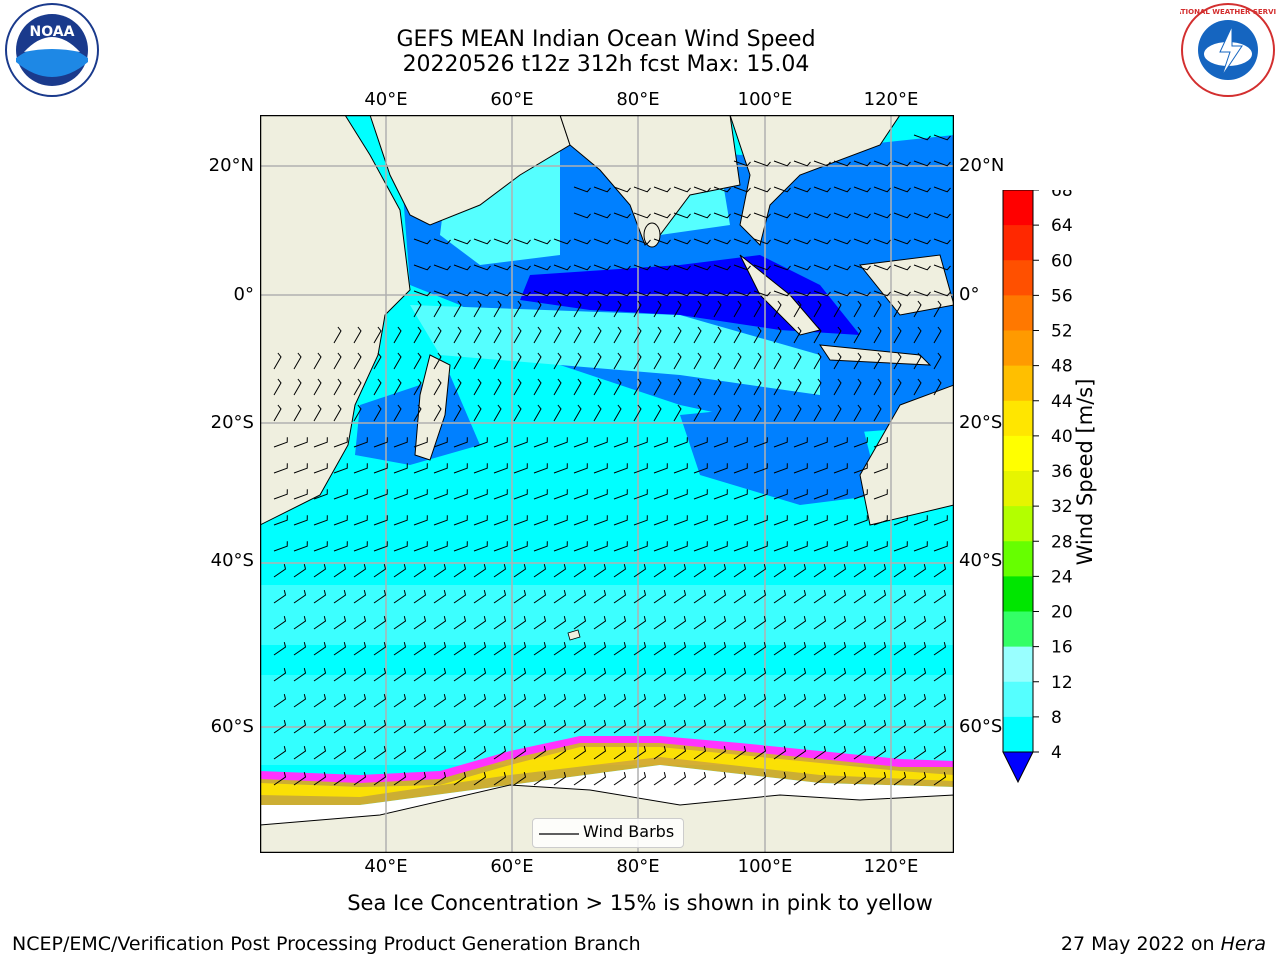  What do you see at coordinates (1062, 296) in the screenshot?
I see `colorbar-tick-label: 56` at bounding box center [1062, 296].